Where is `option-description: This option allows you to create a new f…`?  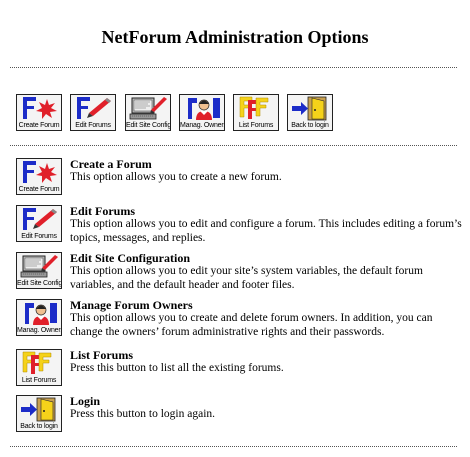 option-description: This option allows you to create a new f… is located at coordinates (176, 177).